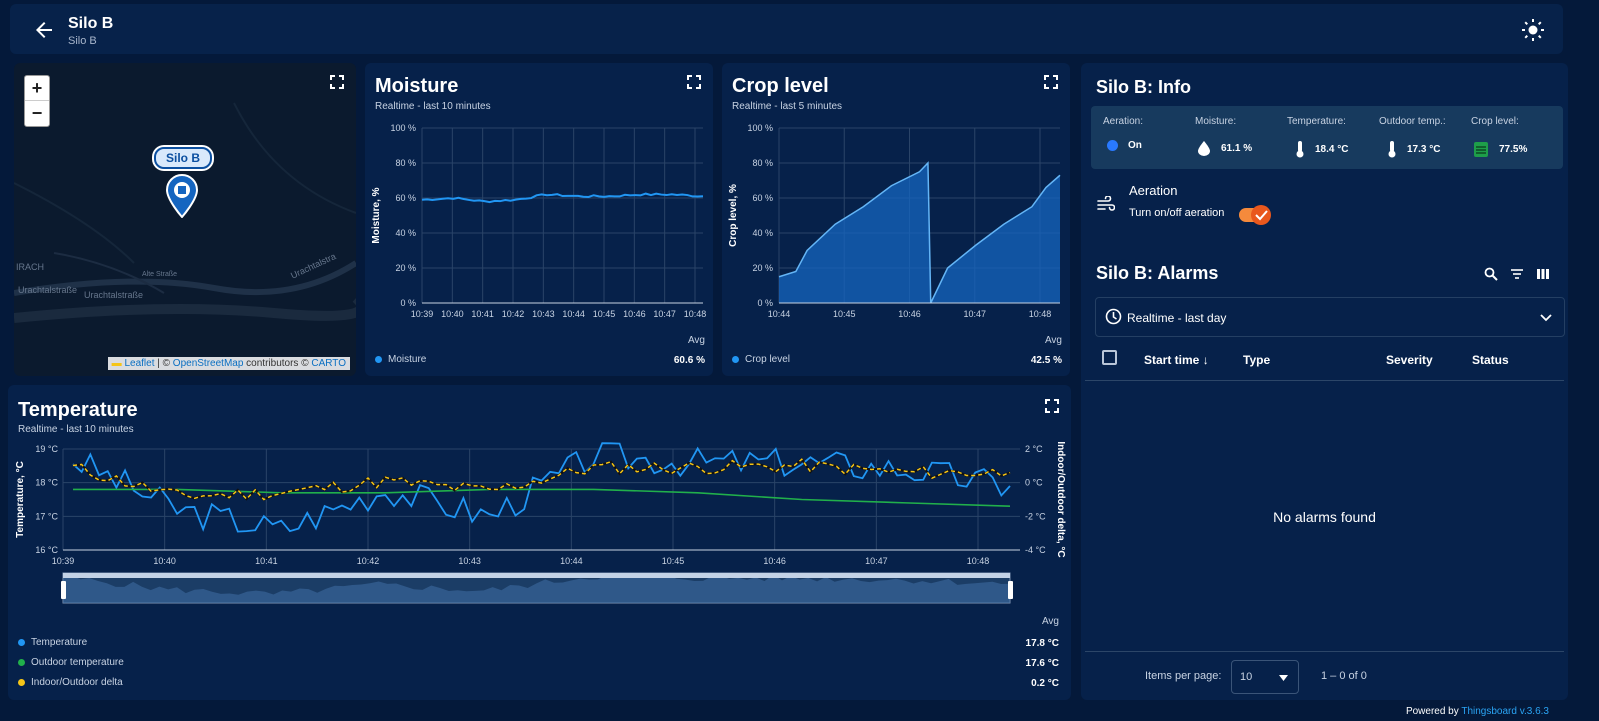 This screenshot has width=1599, height=721. I want to click on temperature-line, so click(541, 487).